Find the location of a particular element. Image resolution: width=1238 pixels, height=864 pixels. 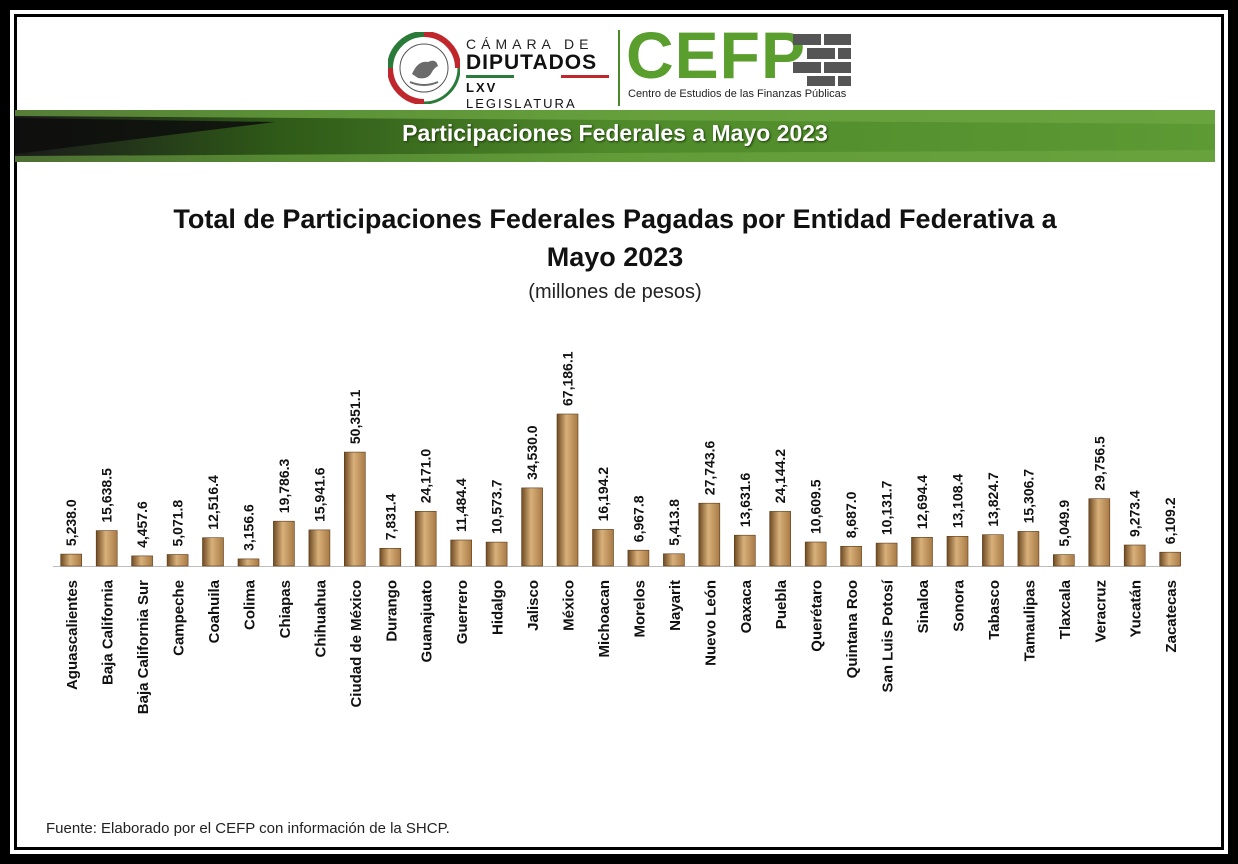

mexican-eagle-seal-icon is located at coordinates (424, 68).